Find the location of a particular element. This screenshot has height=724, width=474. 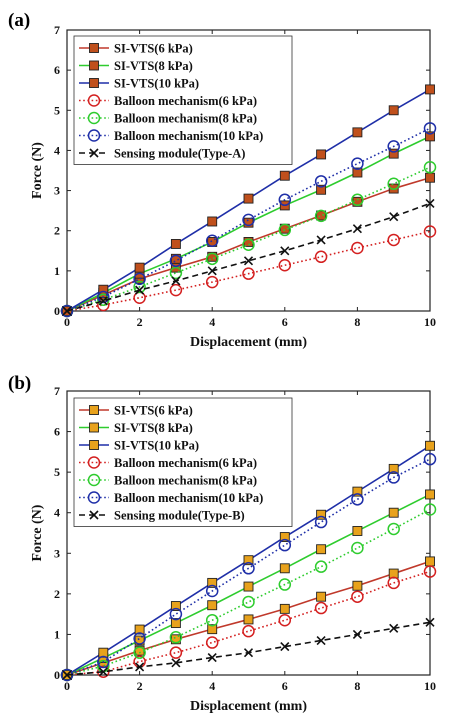

legend-label: Balloon mechanism(6 kPa) is located at coordinates (185, 463).